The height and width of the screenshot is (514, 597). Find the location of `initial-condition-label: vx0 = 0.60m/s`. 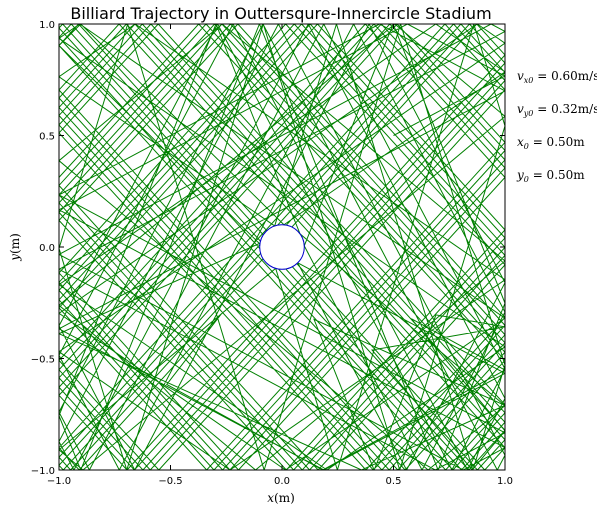

initial-condition-label: vx0 = 0.60m/s is located at coordinates (557, 77).